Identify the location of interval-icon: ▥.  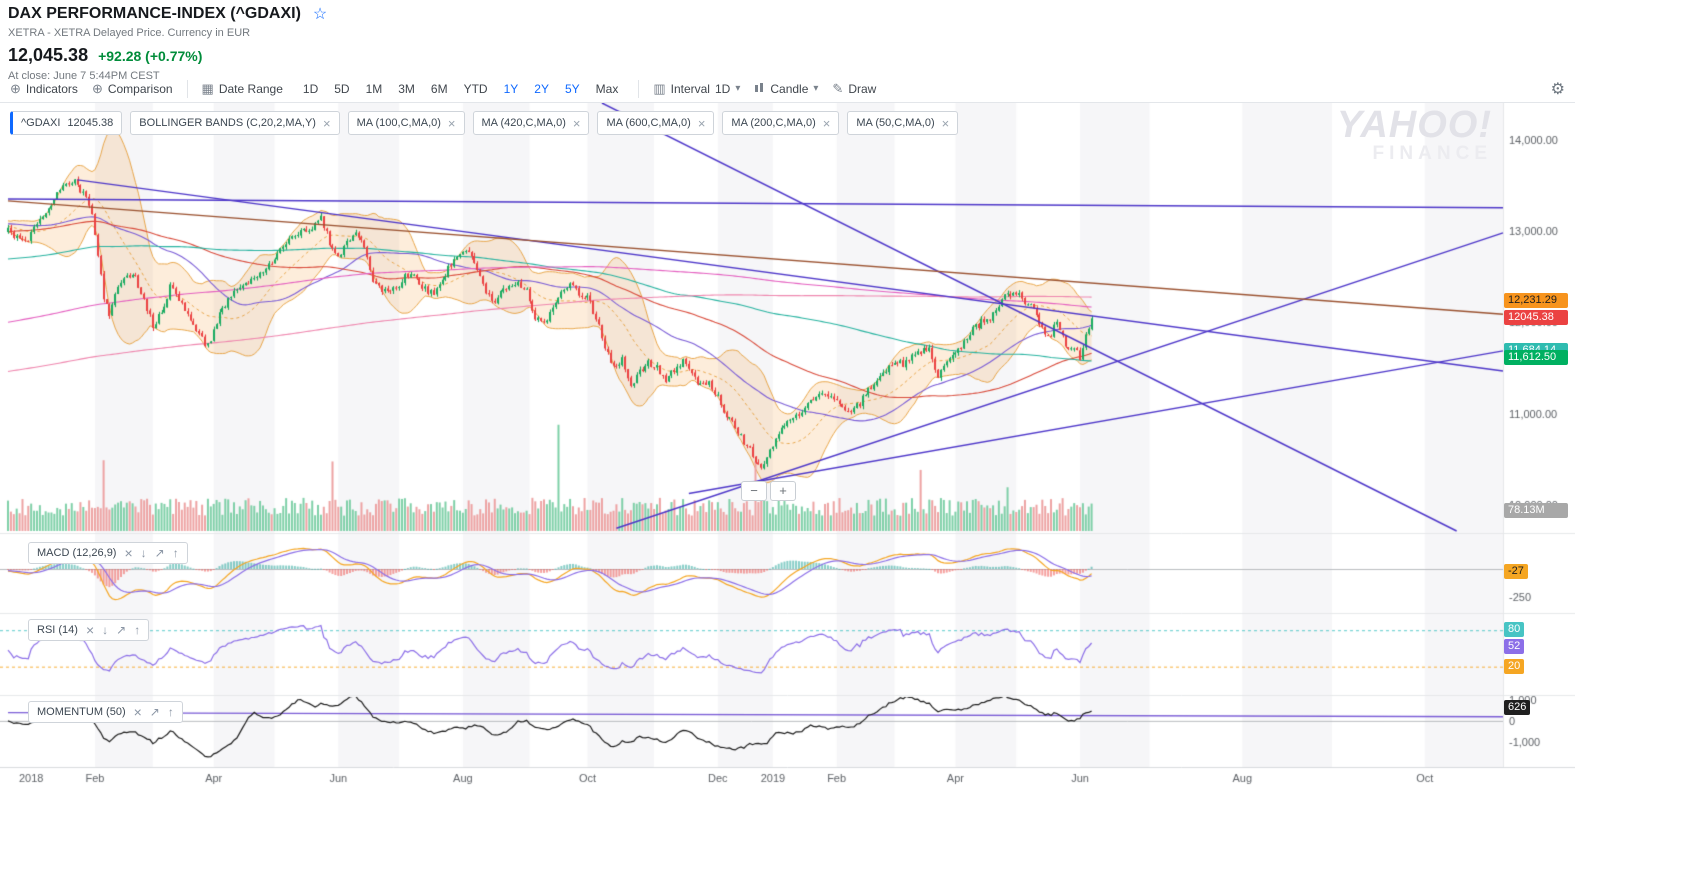
(659, 88).